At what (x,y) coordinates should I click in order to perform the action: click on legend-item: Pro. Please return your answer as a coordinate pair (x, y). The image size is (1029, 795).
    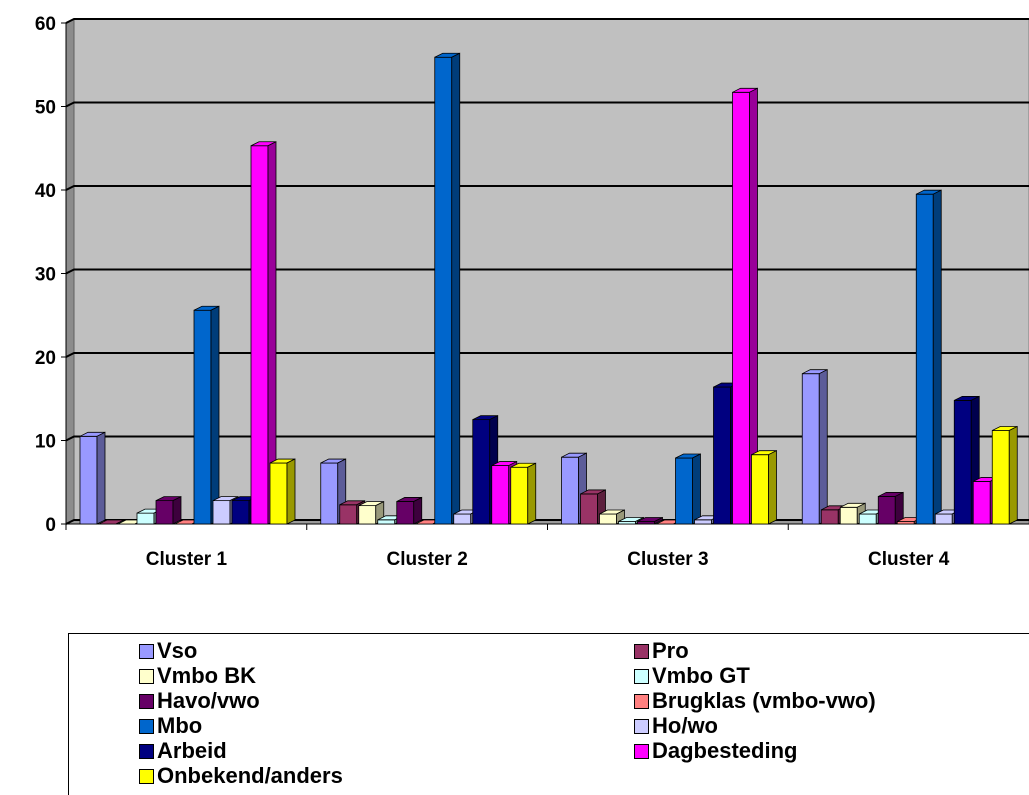
    Looking at the image, I should click on (661, 651).